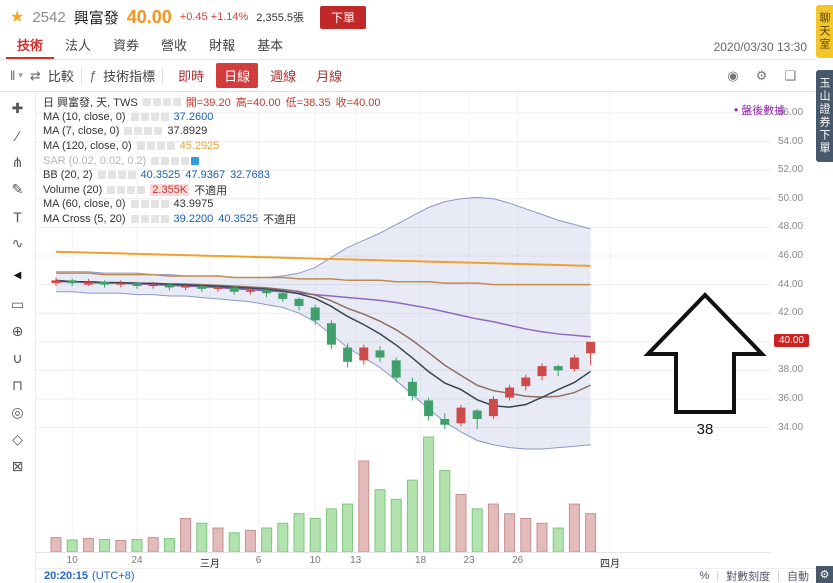 This screenshot has width=833, height=583. What do you see at coordinates (17, 439) in the screenshot?
I see `layers-tool-icon: ◇` at bounding box center [17, 439].